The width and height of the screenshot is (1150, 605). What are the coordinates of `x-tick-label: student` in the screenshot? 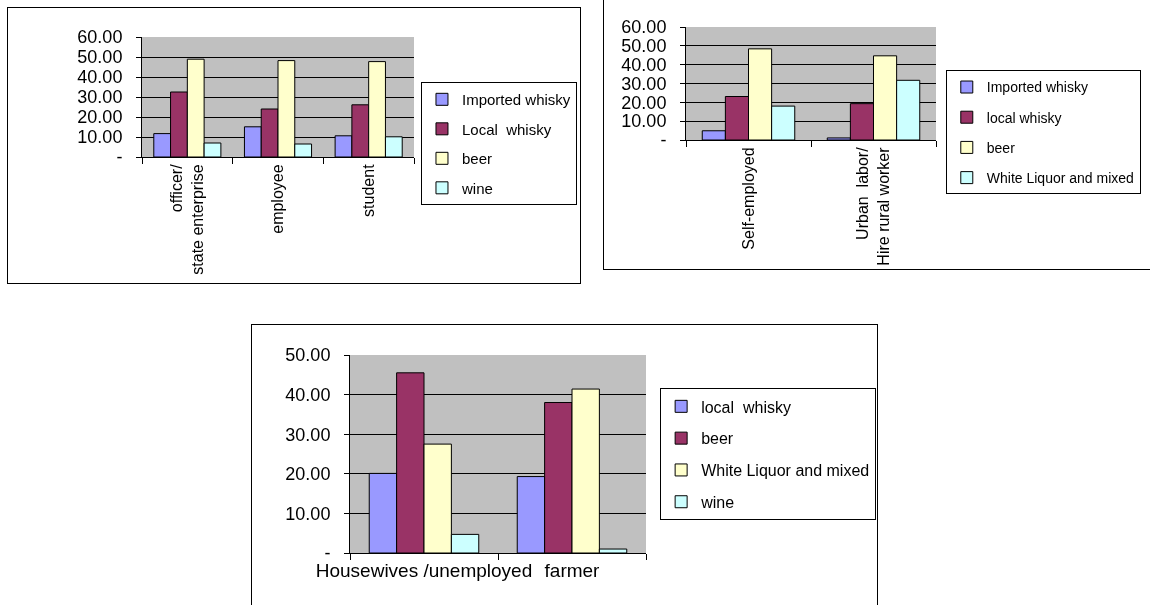 It's located at (368, 190).